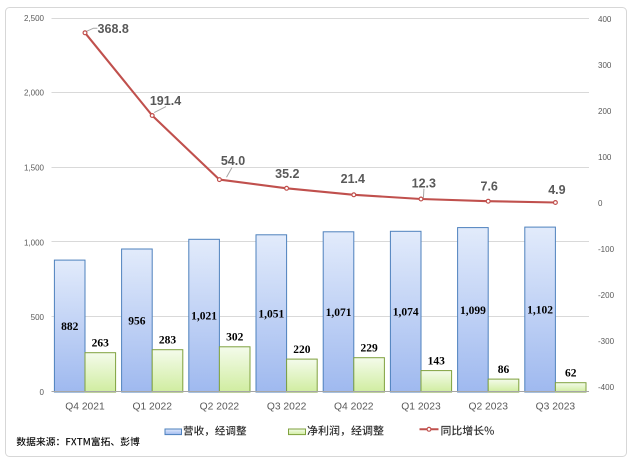  What do you see at coordinates (571, 373) in the screenshot?
I see `svg-text: 62` at bounding box center [571, 373].